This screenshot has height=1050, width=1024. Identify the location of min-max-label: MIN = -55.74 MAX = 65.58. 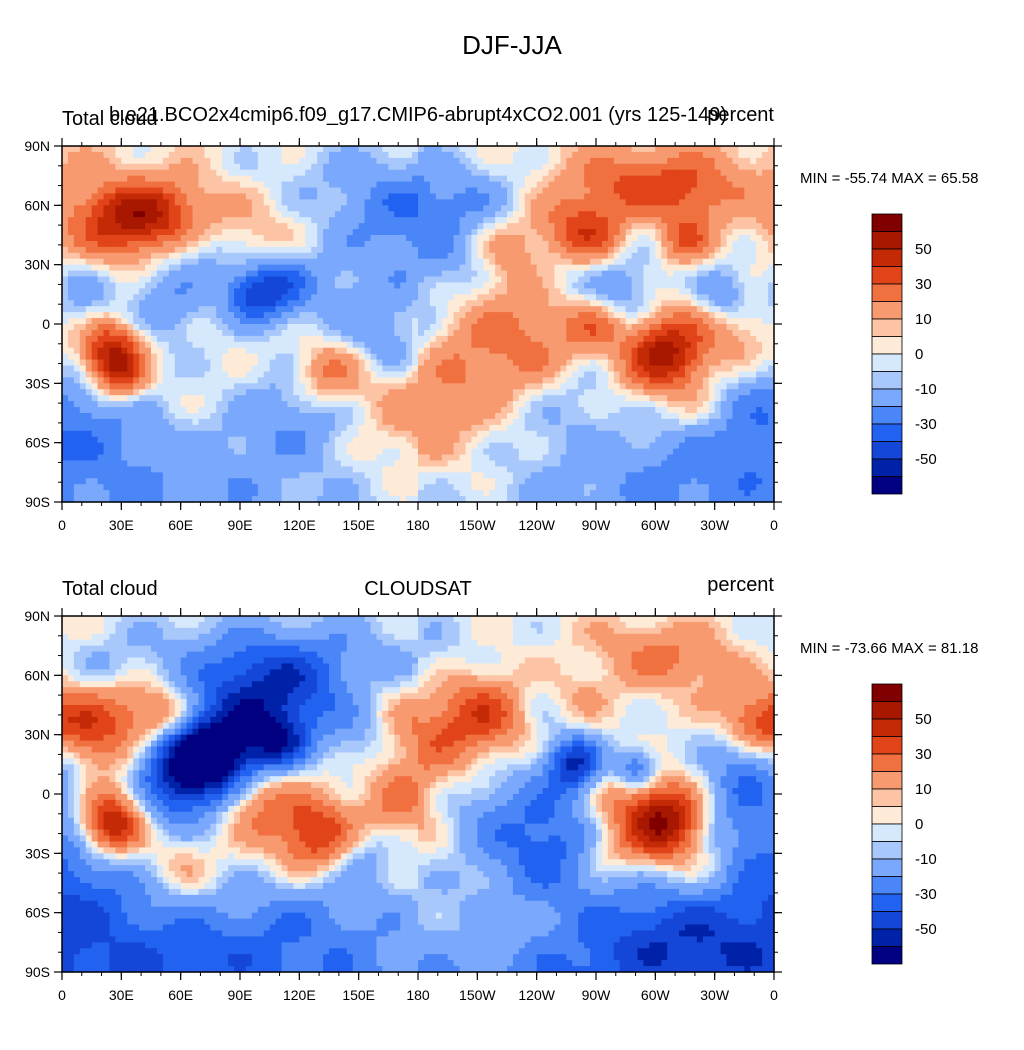
(889, 178).